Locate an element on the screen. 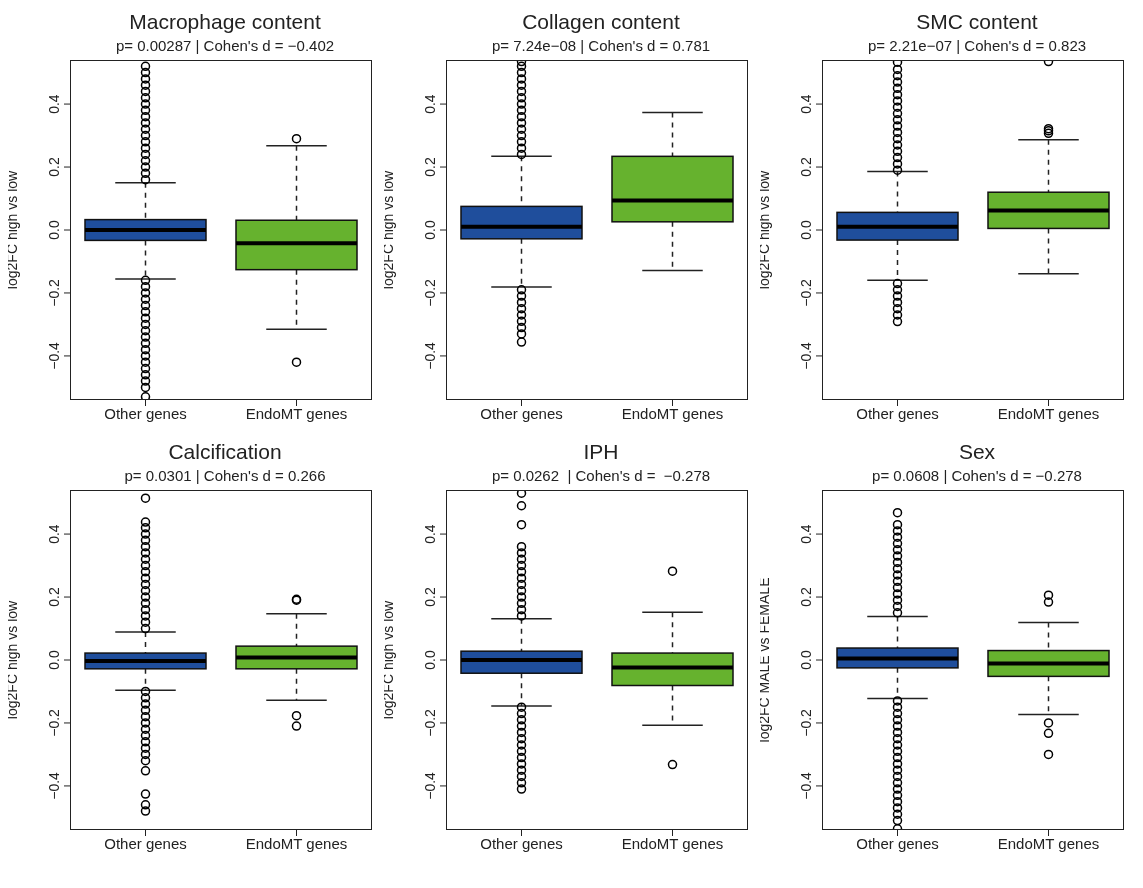 The height and width of the screenshot is (888, 1143). chart-subtitle: p= 0.0301 | Cohen's d = 0.266 is located at coordinates (225, 476).